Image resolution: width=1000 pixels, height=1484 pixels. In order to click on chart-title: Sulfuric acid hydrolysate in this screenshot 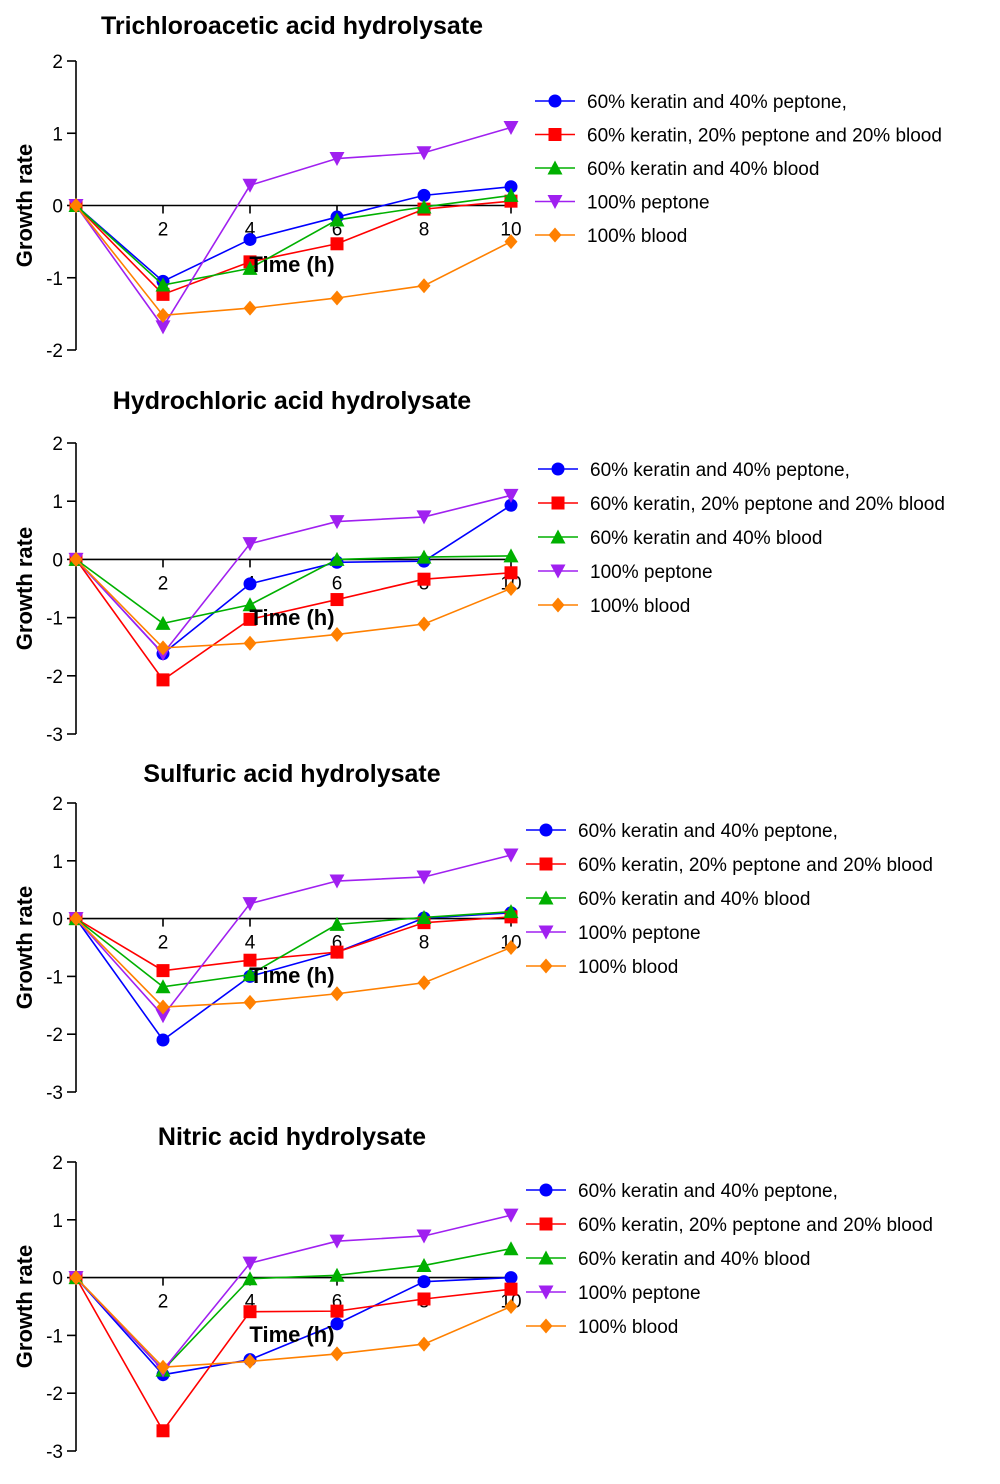, I will do `click(291, 774)`.